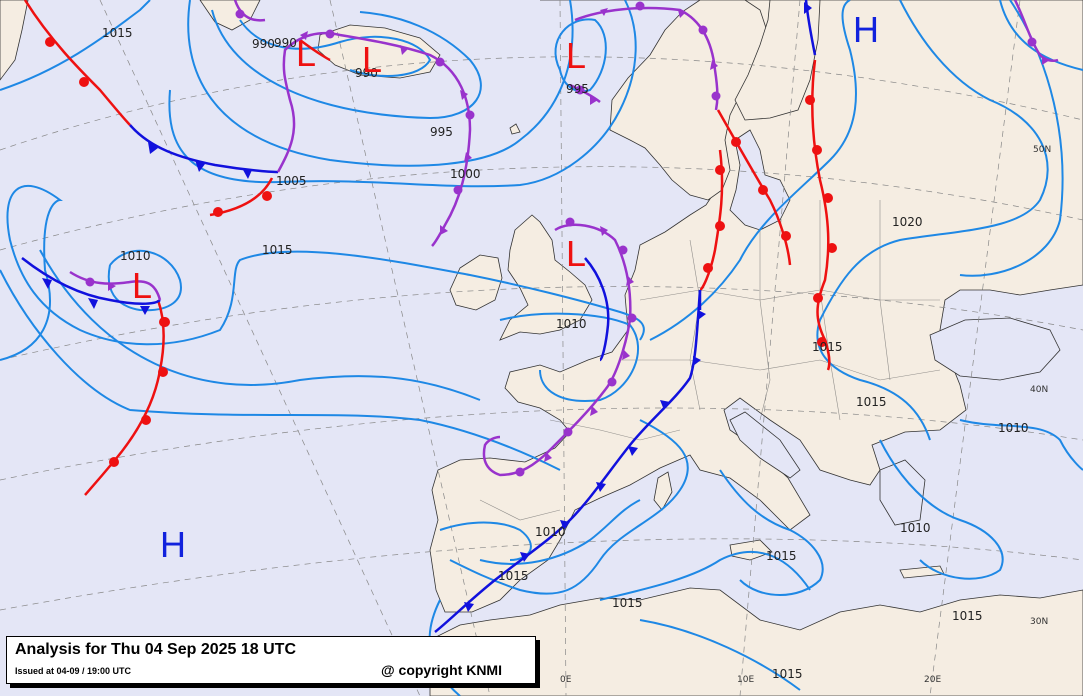  I want to click on cold-front-atlantic, so click(91, 281).